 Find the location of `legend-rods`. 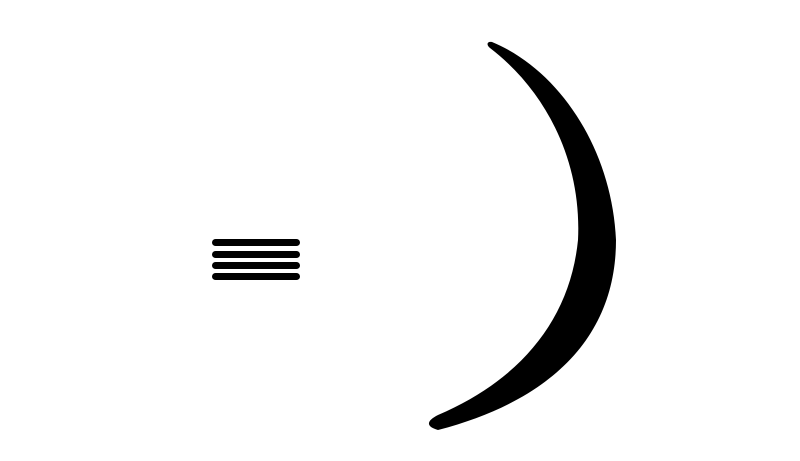

legend-rods is located at coordinates (256, 259).